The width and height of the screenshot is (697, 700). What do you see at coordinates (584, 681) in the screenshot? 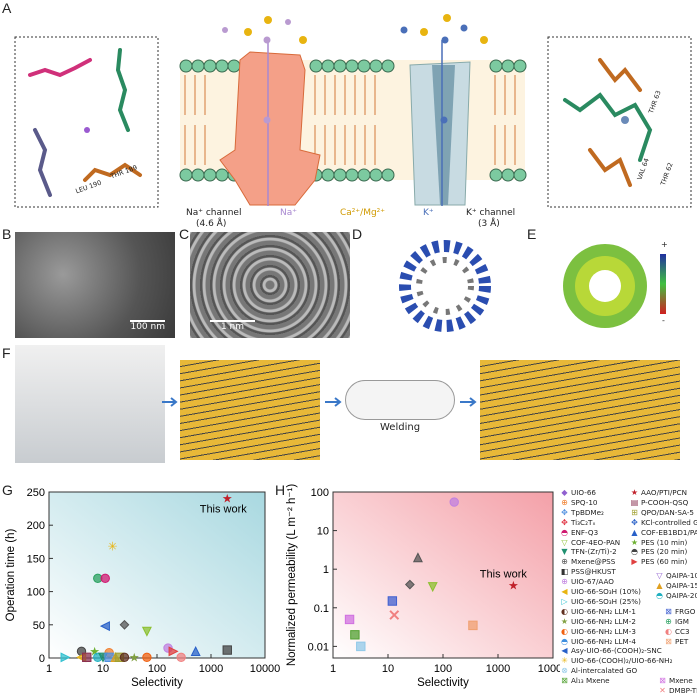
I see `legend-item: ⊠ Al₁₃ Mxene` at bounding box center [584, 681].